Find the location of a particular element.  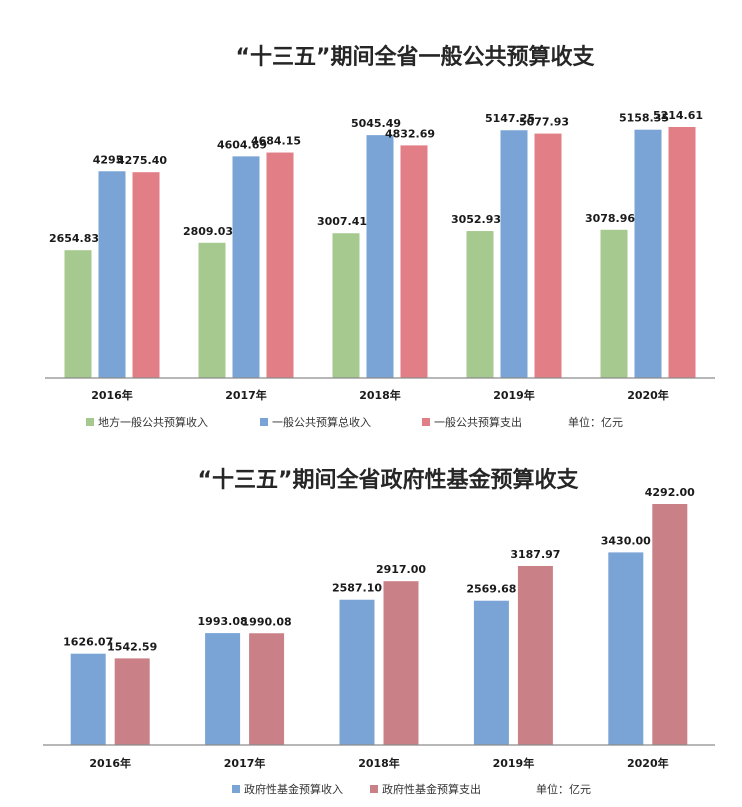

data-label: 4292.00 is located at coordinates (670, 492).